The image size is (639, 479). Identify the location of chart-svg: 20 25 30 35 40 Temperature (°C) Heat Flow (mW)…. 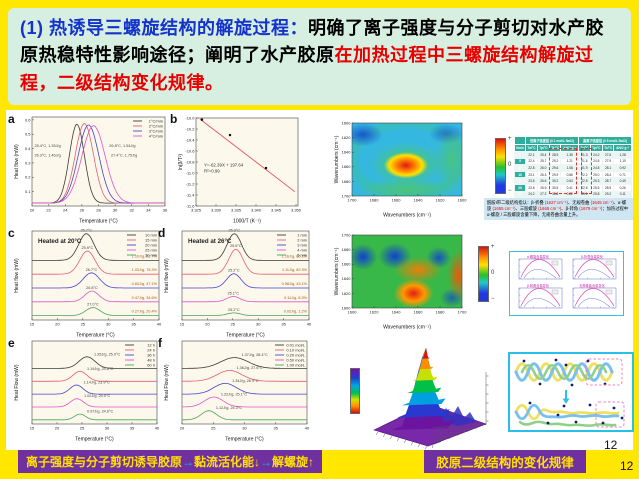
(237, 391).